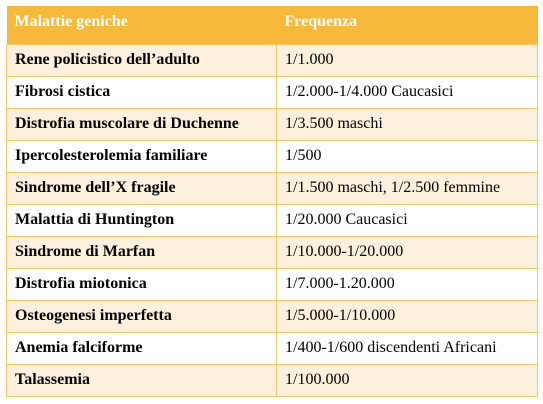  I want to click on disease-cell: Distrofia muscolare di Duchenne, so click(141, 124).